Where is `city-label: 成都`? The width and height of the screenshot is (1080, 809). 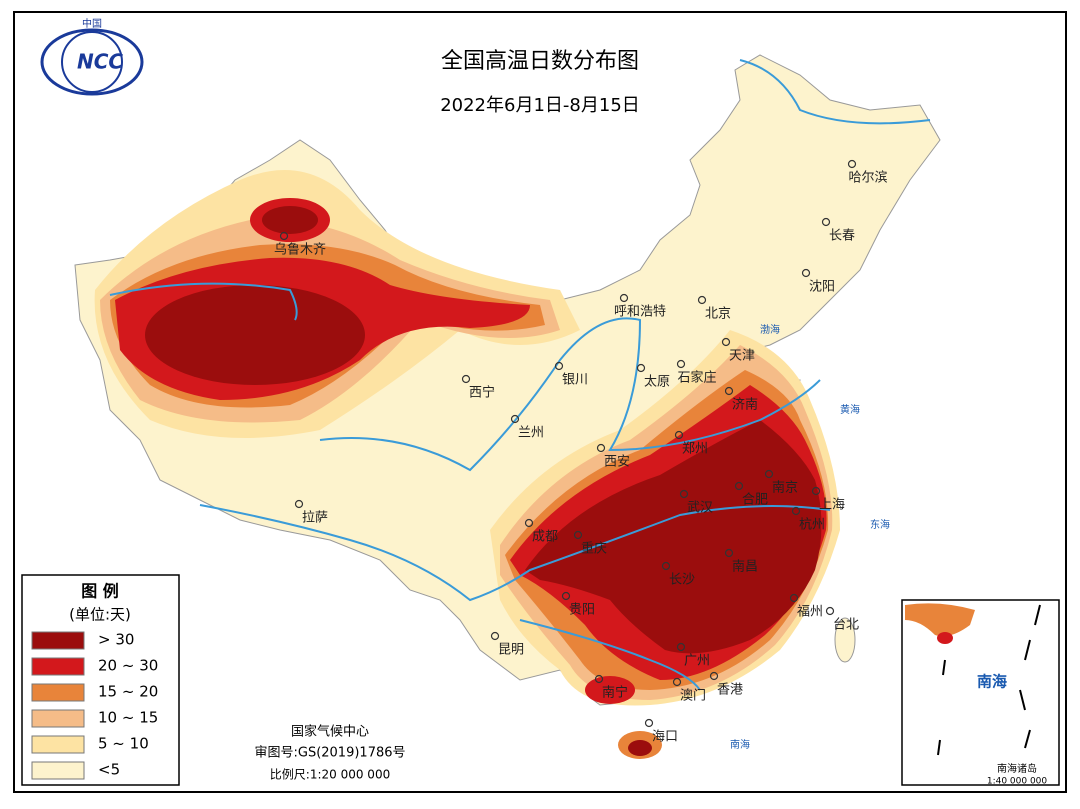
city-label: 成都 is located at coordinates (545, 537).